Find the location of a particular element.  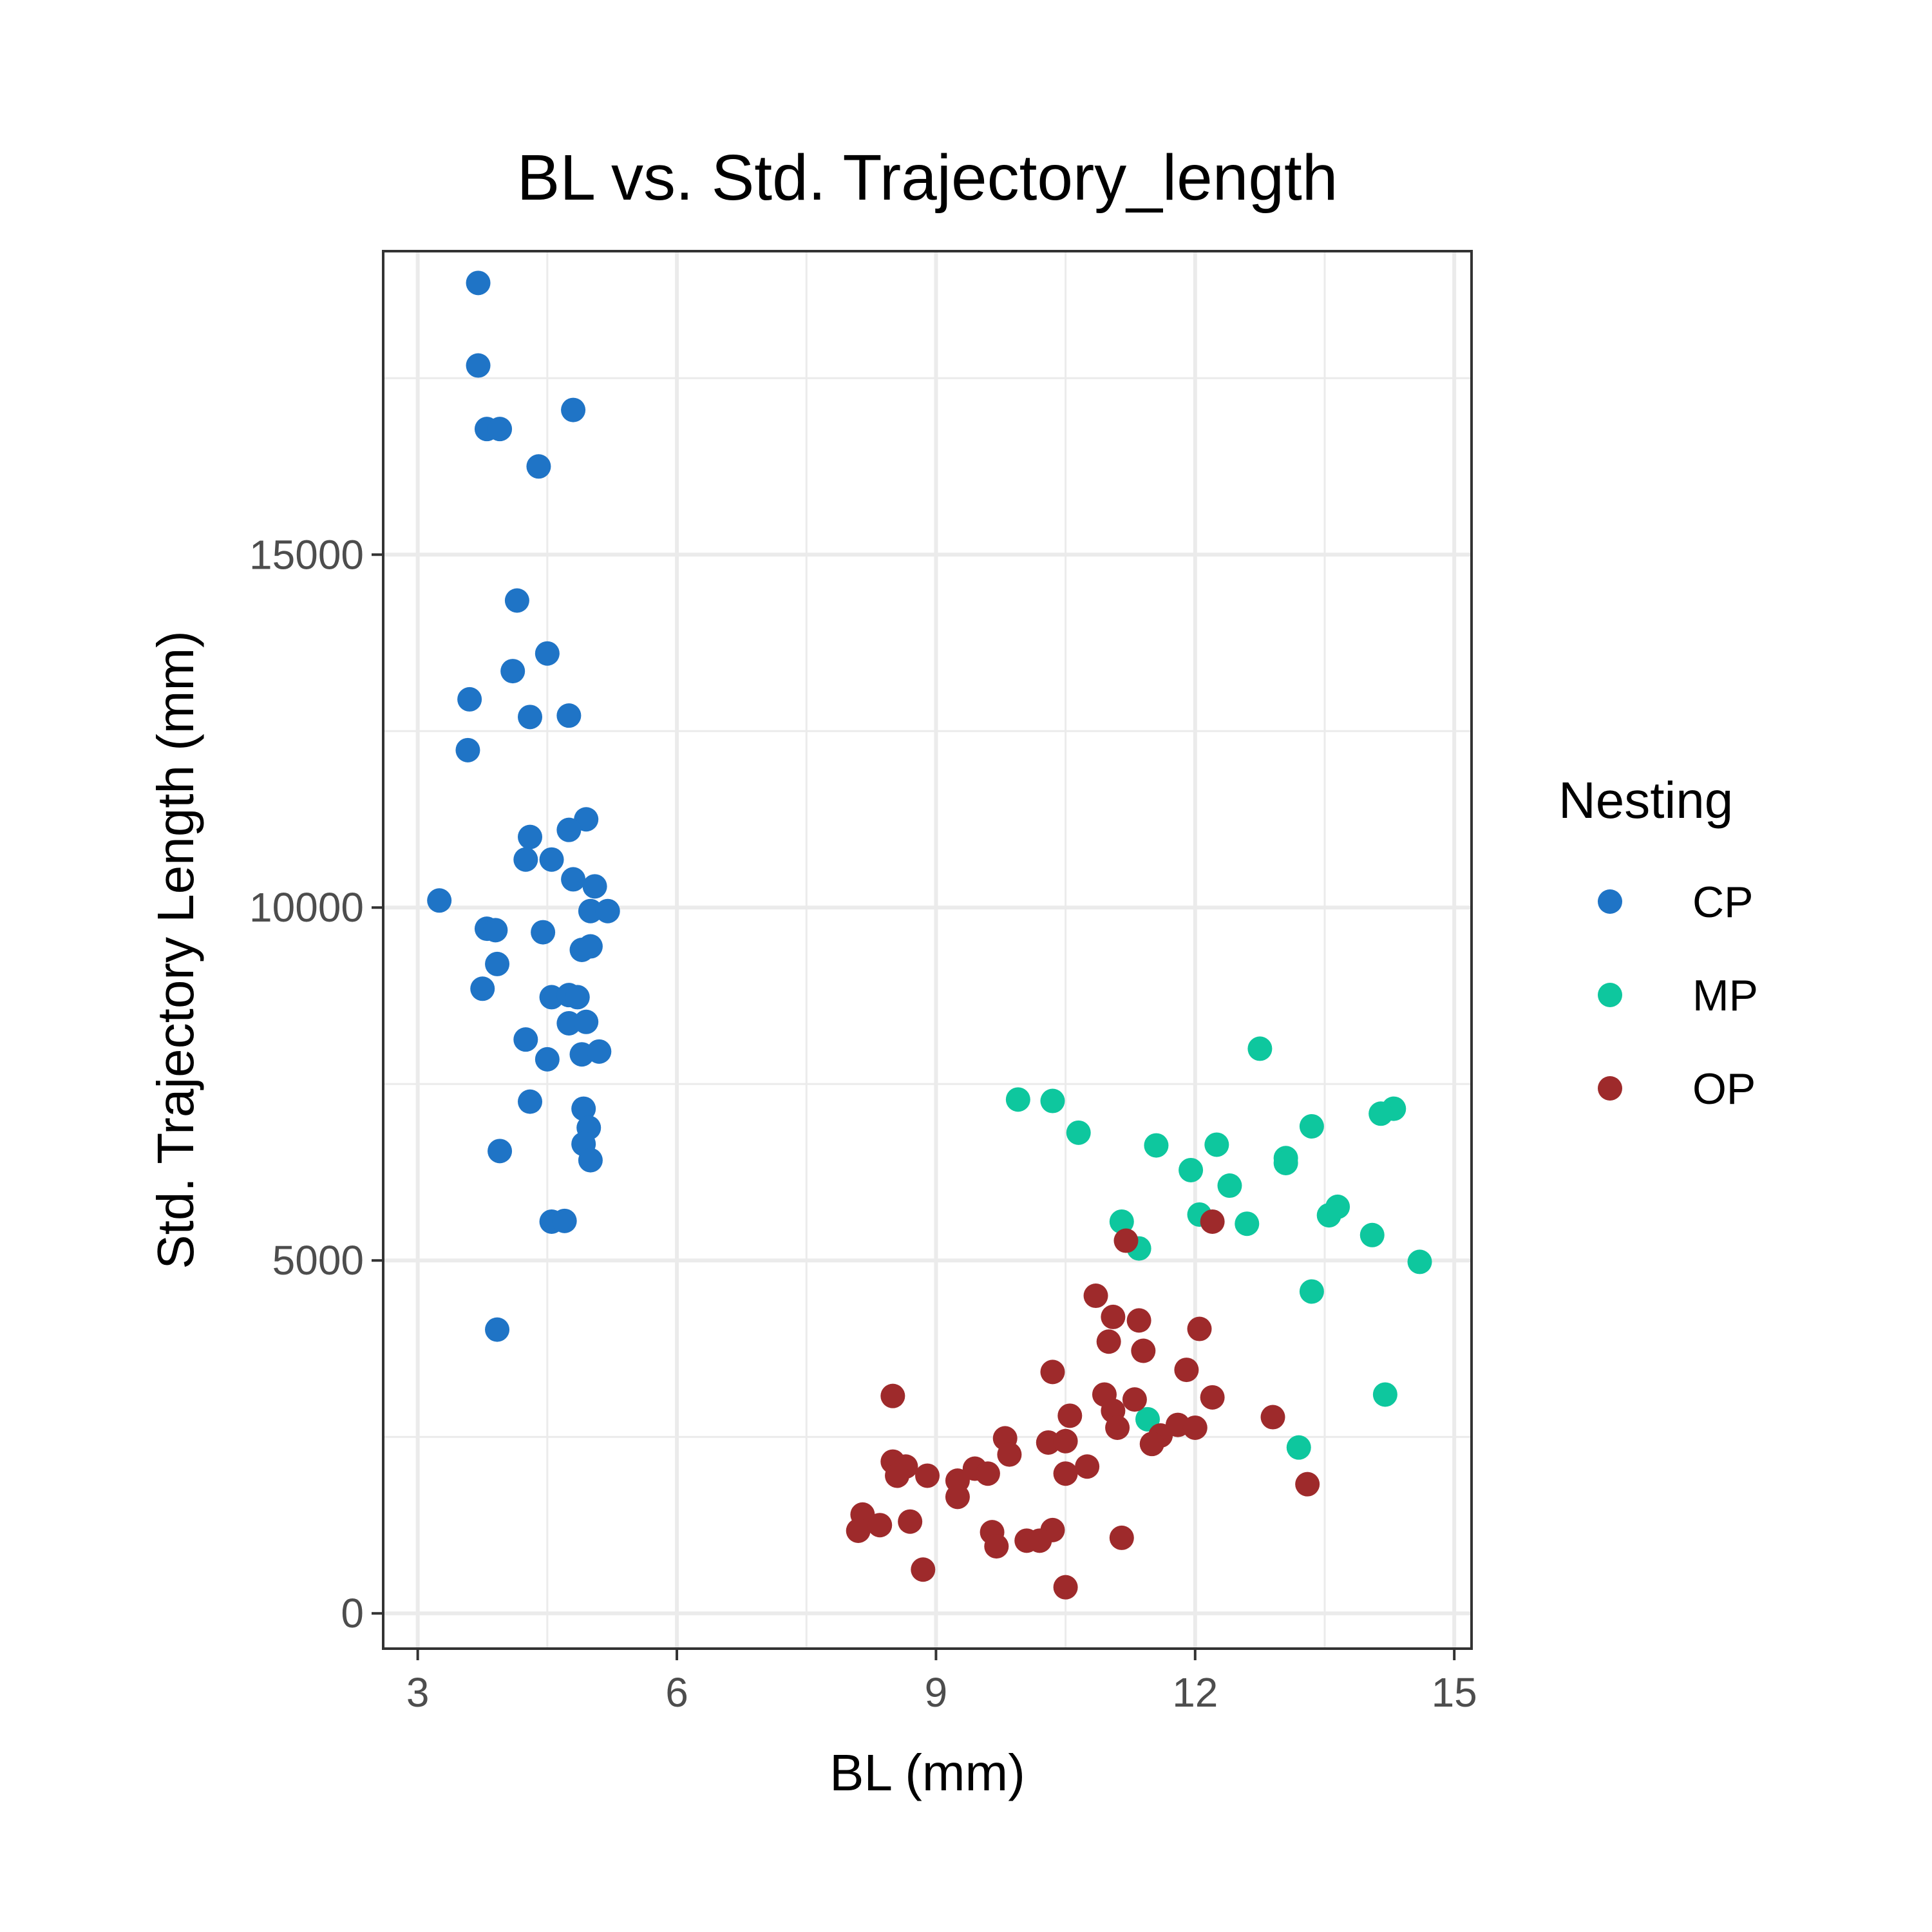

y-tick-label: 5000 is located at coordinates (318, 1260).